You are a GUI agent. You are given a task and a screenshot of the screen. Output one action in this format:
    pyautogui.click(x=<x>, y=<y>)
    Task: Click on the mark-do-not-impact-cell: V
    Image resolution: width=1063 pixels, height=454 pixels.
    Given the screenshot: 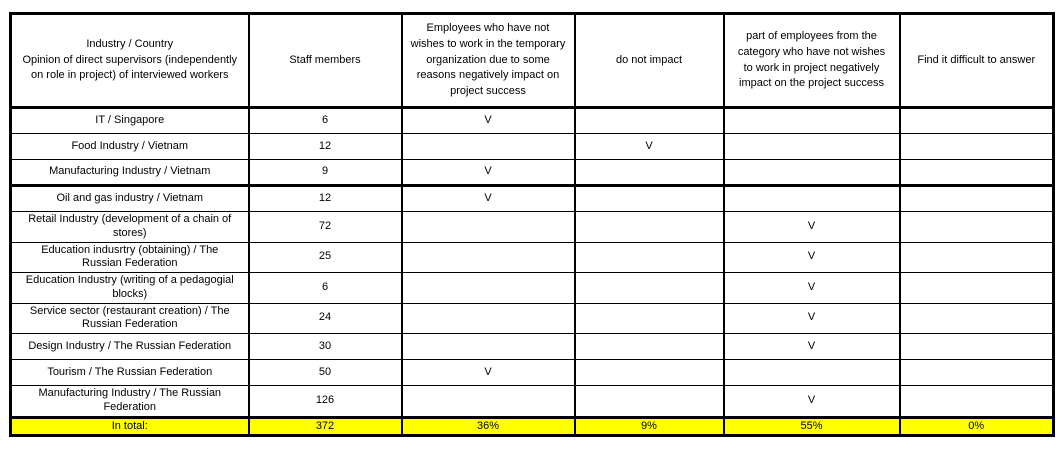 What is the action you would take?
    pyautogui.click(x=649, y=146)
    